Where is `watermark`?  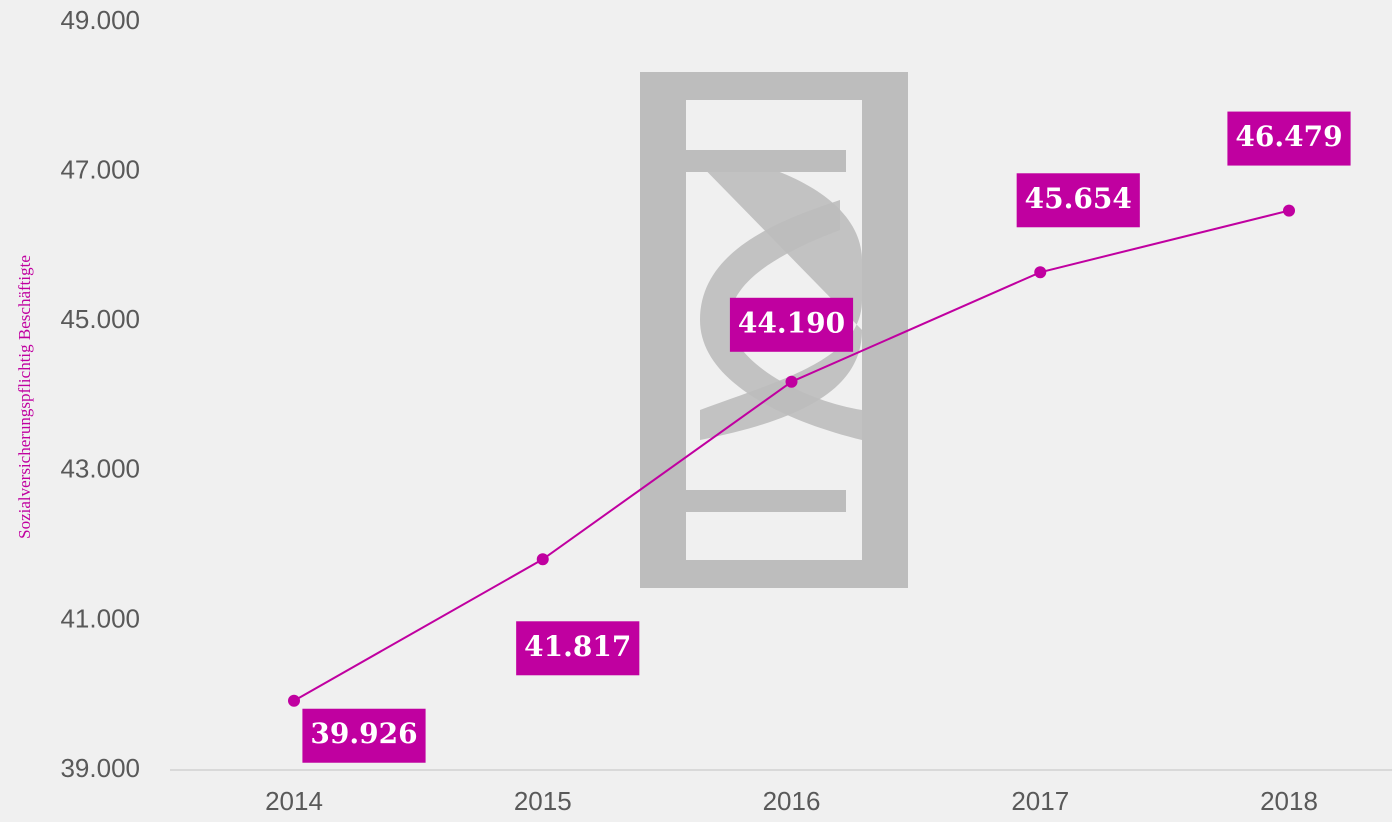
watermark is located at coordinates (774, 330).